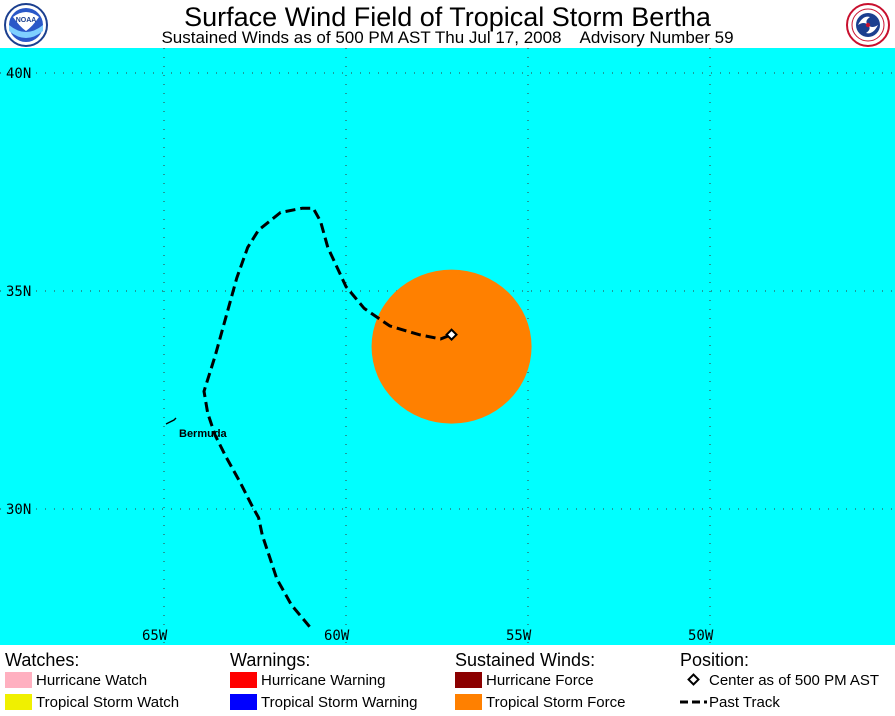 The image size is (895, 716). Describe the element at coordinates (868, 25) in the screenshot. I see `nws-logo-icon` at that location.